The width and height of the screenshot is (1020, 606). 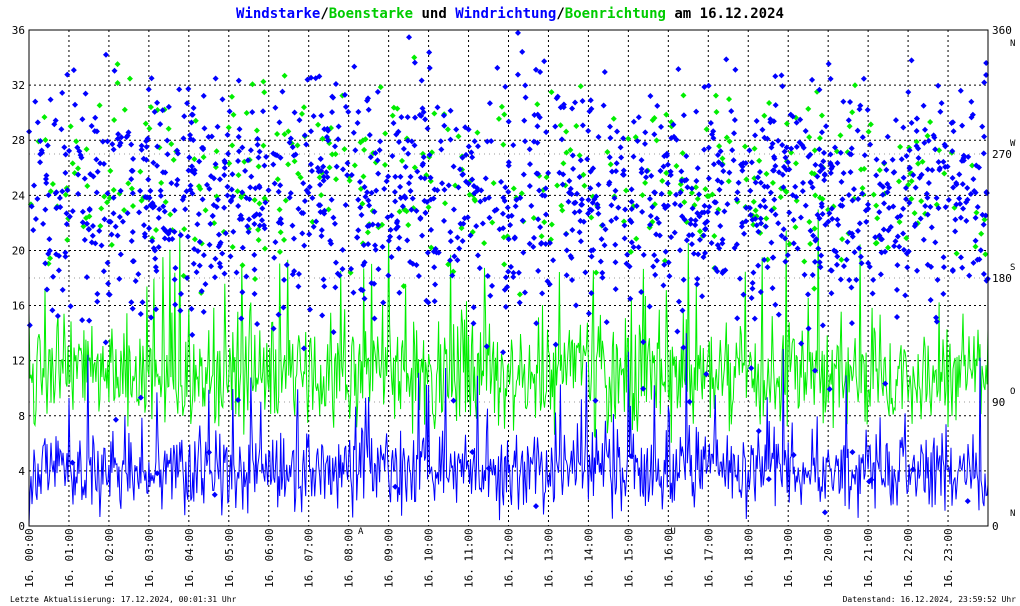 I want to click on x-tick-label: 16. 17:00, so click(x=708, y=558).